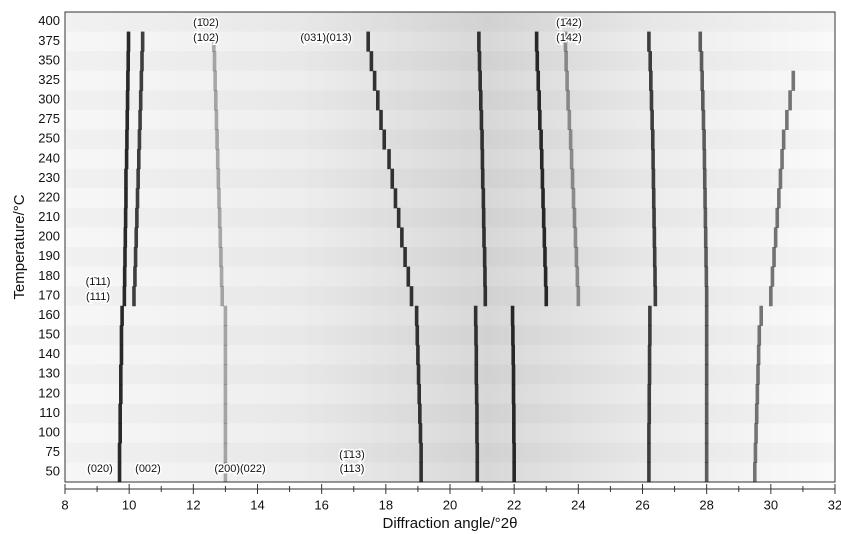 The height and width of the screenshot is (534, 841). Describe the element at coordinates (100, 469) in the screenshot. I see `peak-annotation: (020)` at that location.